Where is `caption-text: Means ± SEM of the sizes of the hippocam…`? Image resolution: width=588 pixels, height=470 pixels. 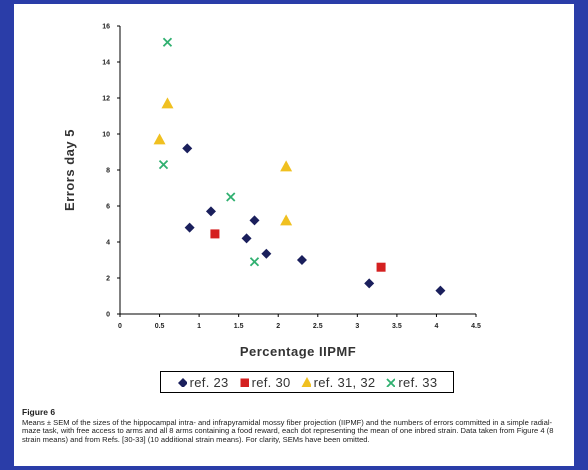
caption-text: Means ± SEM of the sizes of the hippocam… is located at coordinates (288, 430).